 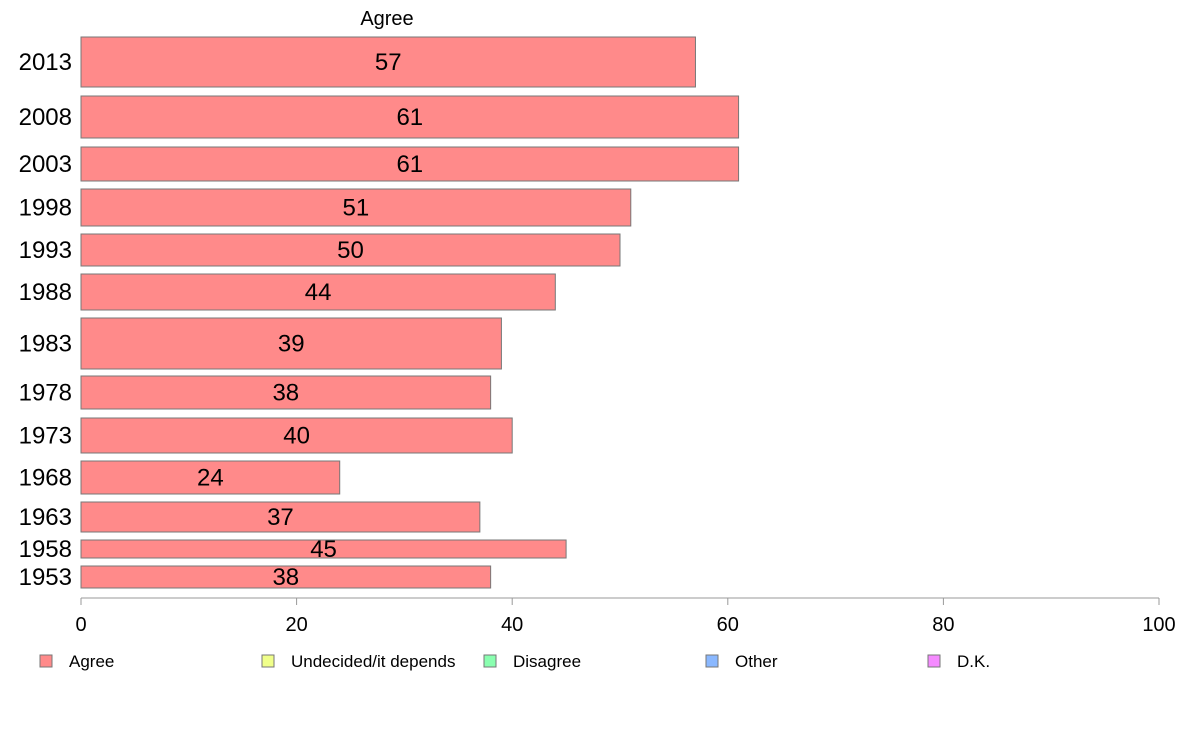 I want to click on bar-value-label-1998: 51, so click(x=356, y=208).